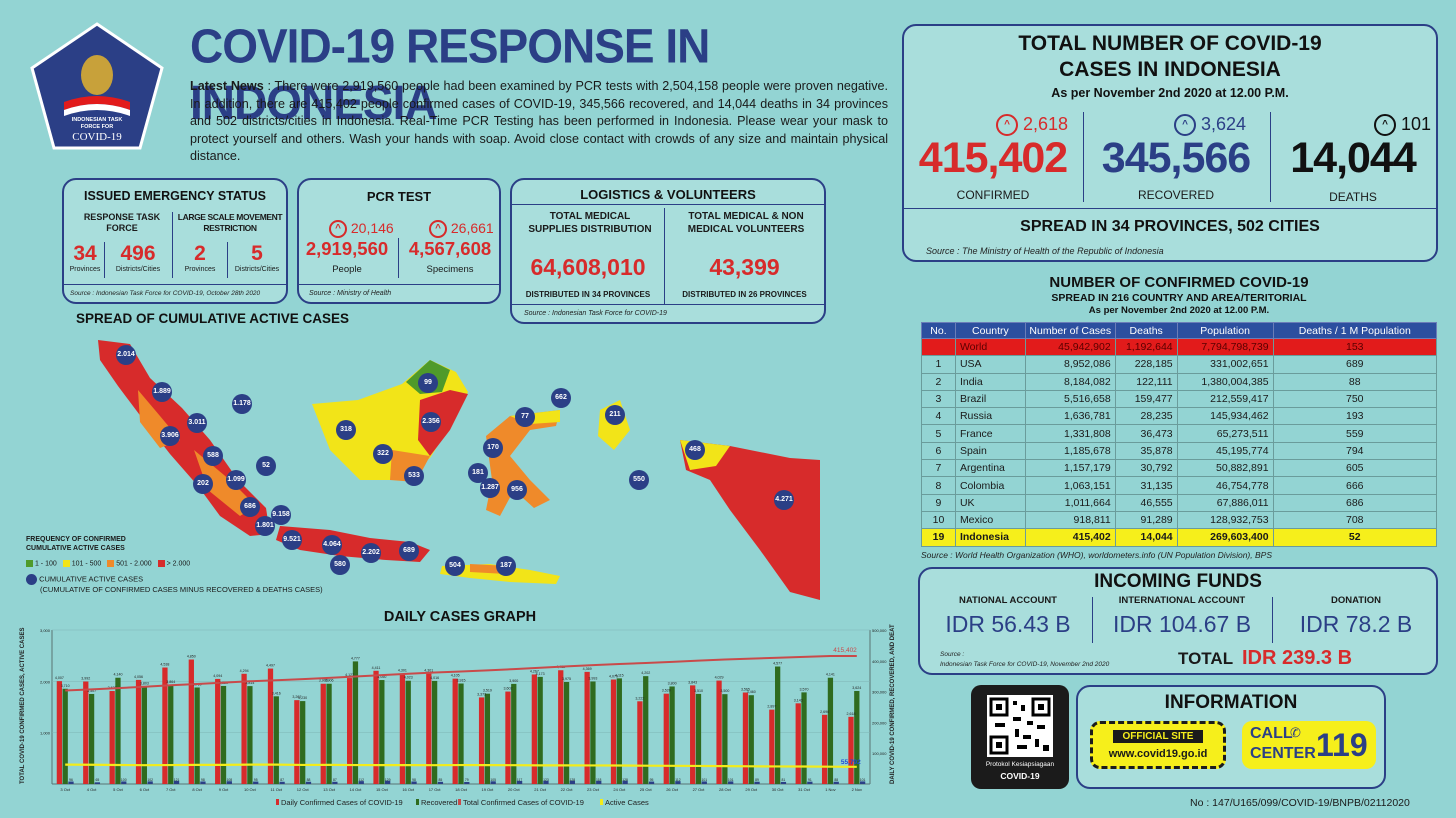 The height and width of the screenshot is (818, 1456). What do you see at coordinates (1046, 124) in the screenshot?
I see `confirmed-increase-value: 2,618` at bounding box center [1046, 124].